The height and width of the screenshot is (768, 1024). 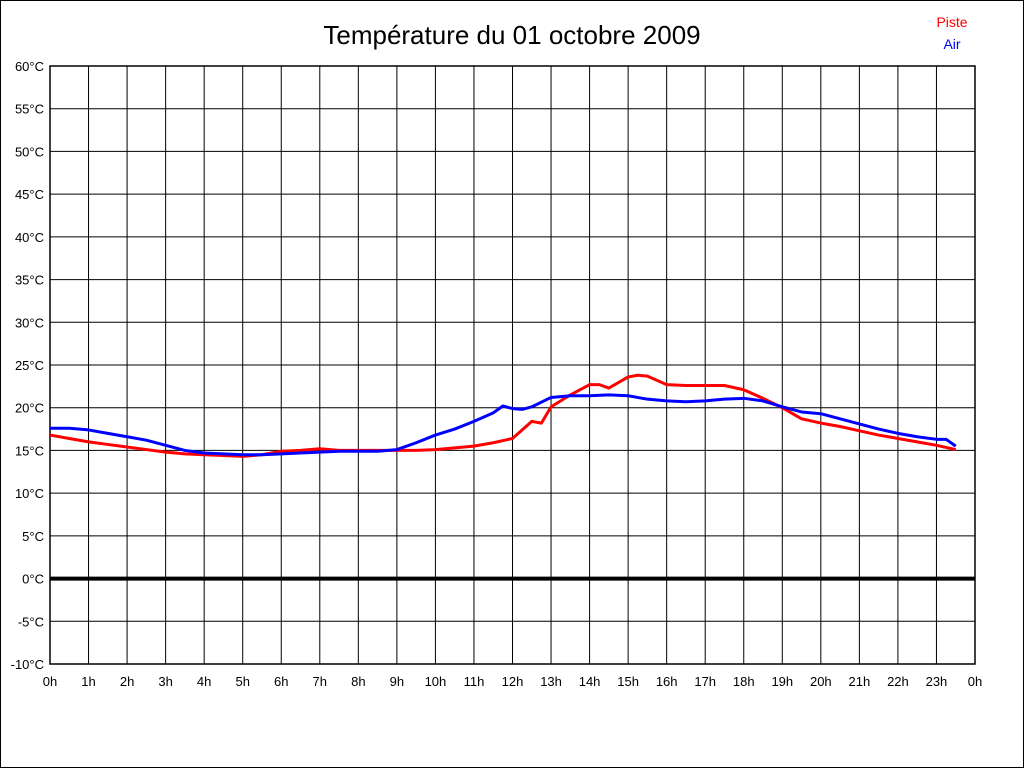 What do you see at coordinates (242, 681) in the screenshot?
I see `x-tick-label: 5h` at bounding box center [242, 681].